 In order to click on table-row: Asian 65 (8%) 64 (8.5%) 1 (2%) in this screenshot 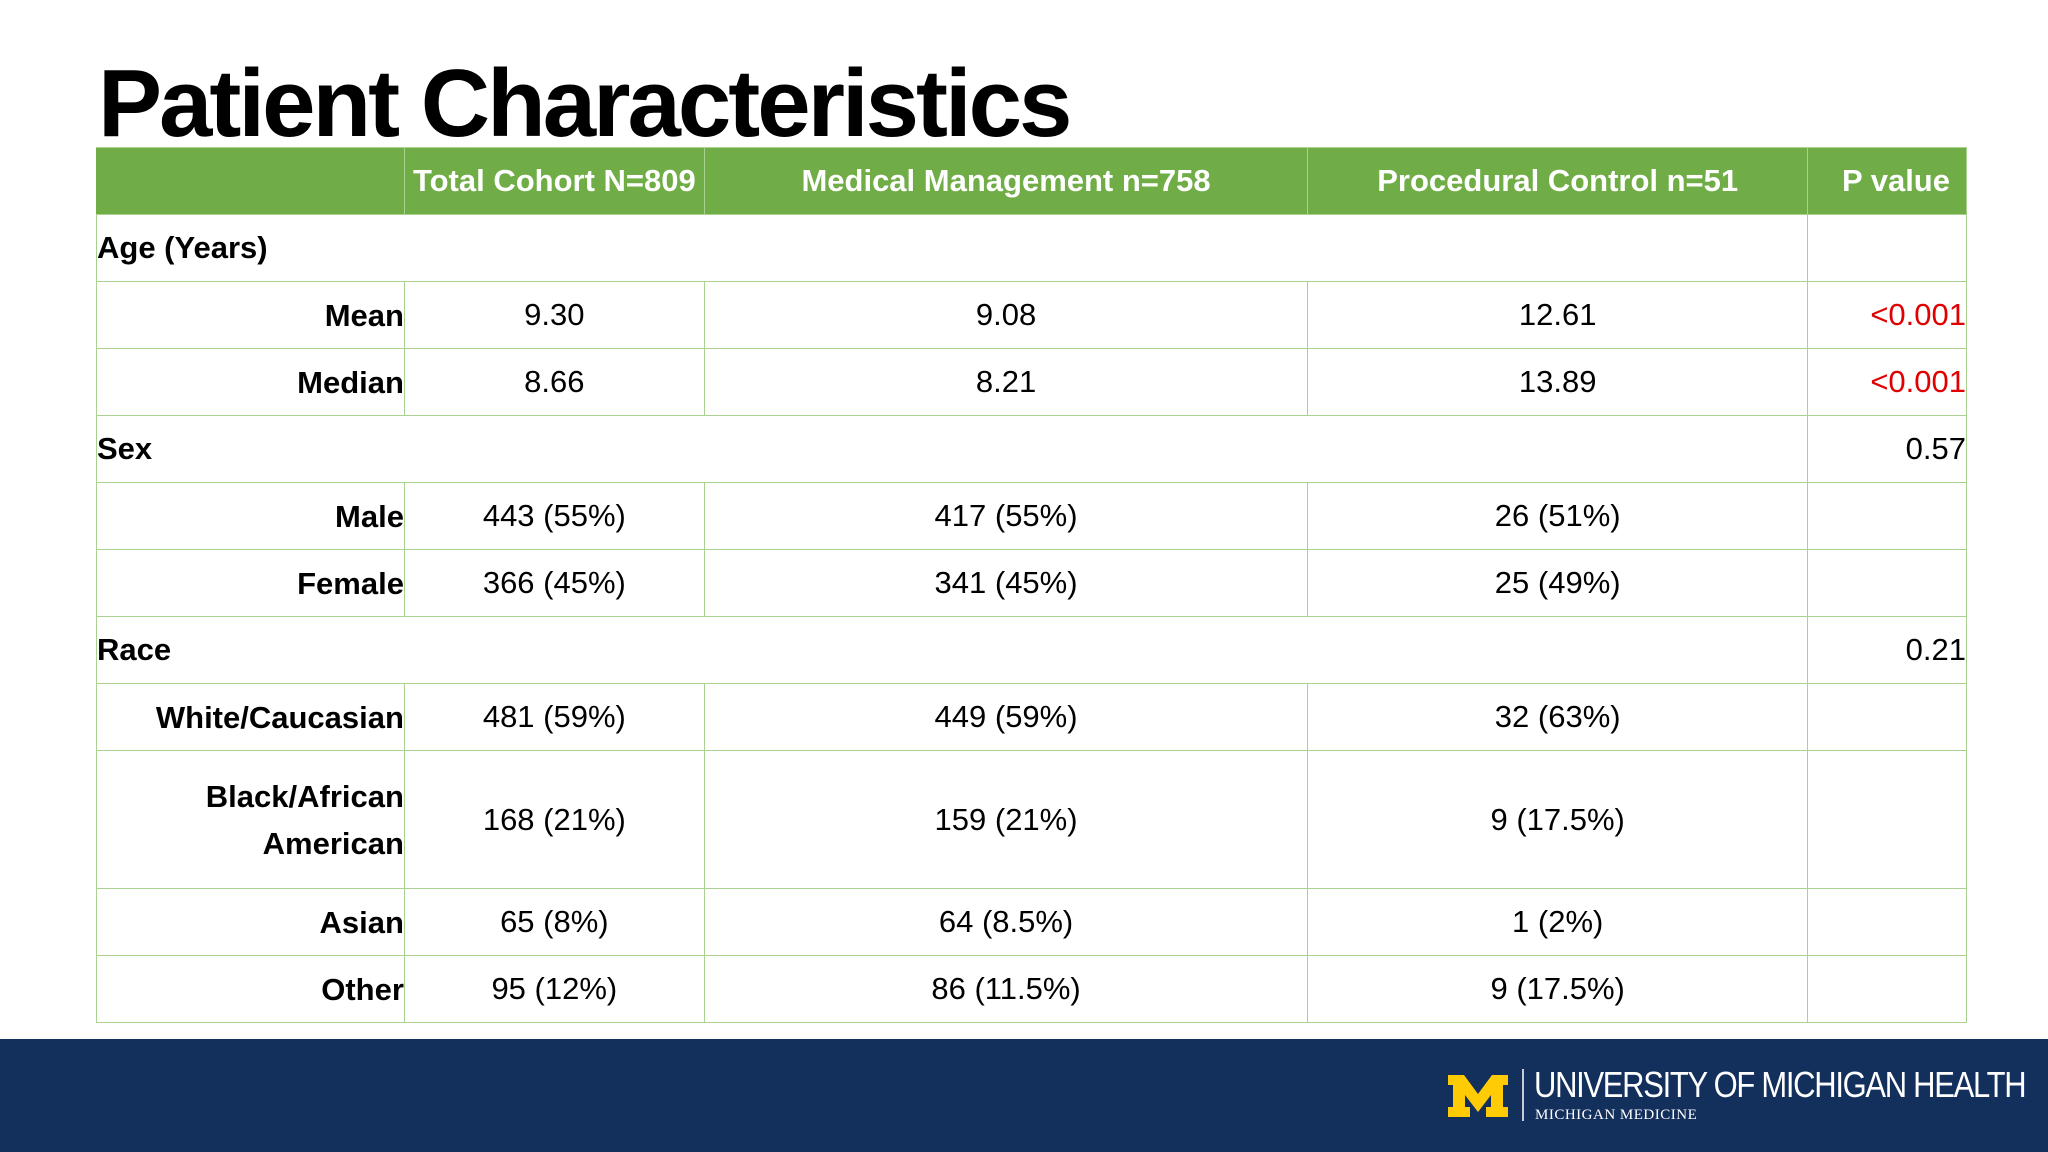, I will do `click(1031, 922)`.